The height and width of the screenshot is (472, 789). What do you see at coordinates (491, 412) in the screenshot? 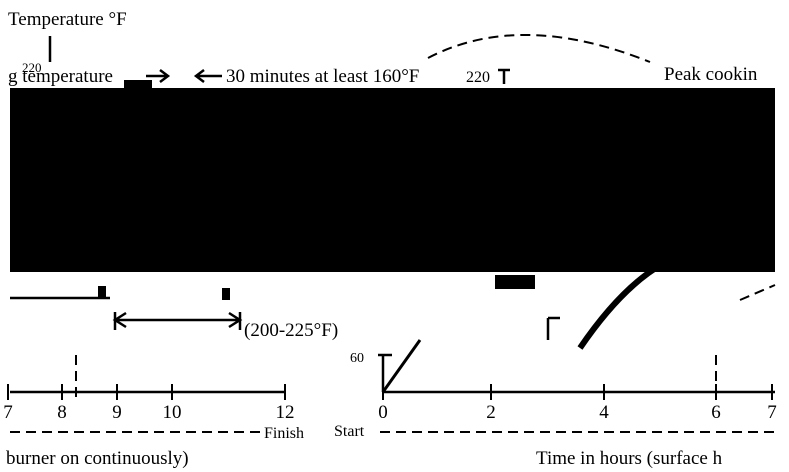
I see `tick-label: 2` at bounding box center [491, 412].